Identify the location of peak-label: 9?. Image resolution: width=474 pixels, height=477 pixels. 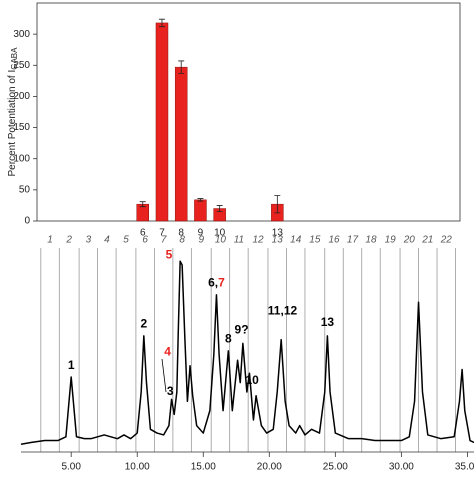
(242, 329).